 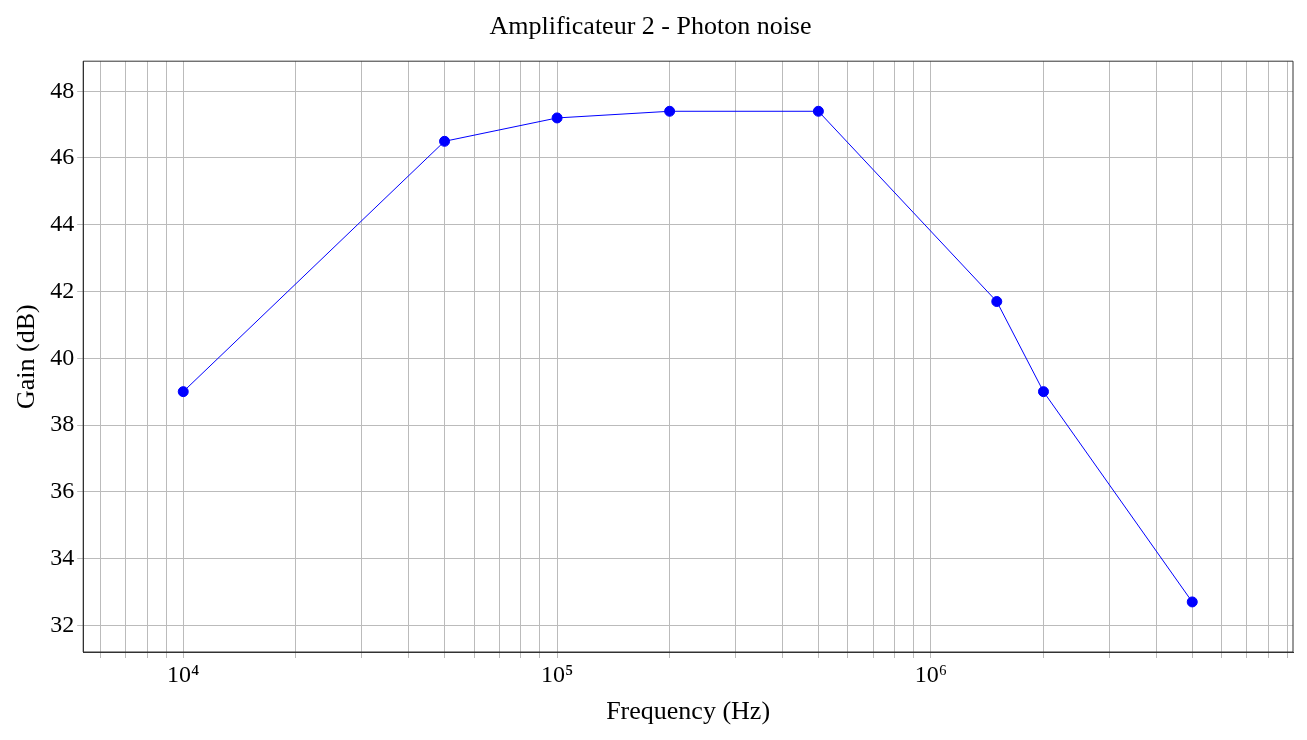 I want to click on y-tick-label: 40, so click(x=62, y=356).